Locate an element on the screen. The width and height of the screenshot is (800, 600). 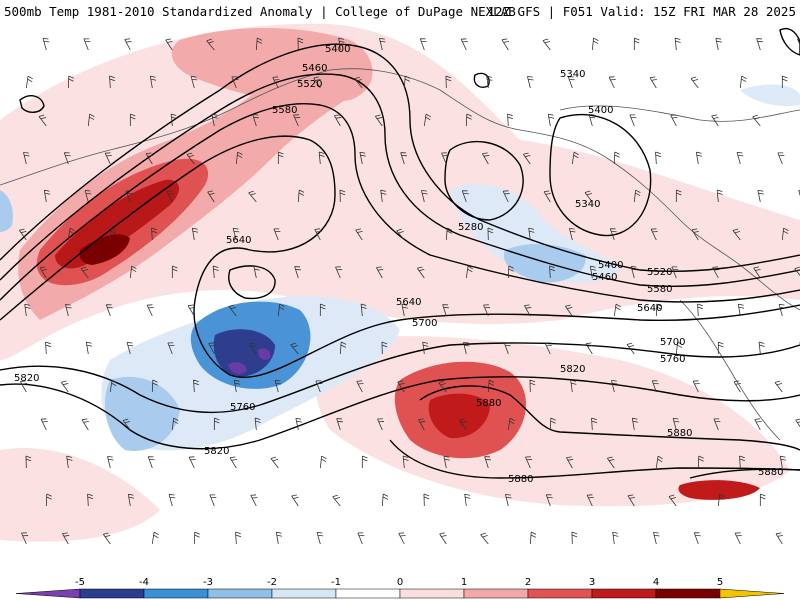
anomaly-colorbar: -5 -4 -3 -2 -1 0 1 2 3 4 5 is located at coordinates (400, 588).